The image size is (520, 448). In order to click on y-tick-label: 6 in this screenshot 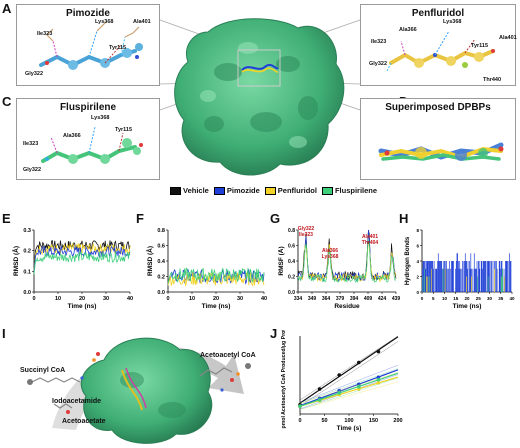, I will do `click(417, 246)`.